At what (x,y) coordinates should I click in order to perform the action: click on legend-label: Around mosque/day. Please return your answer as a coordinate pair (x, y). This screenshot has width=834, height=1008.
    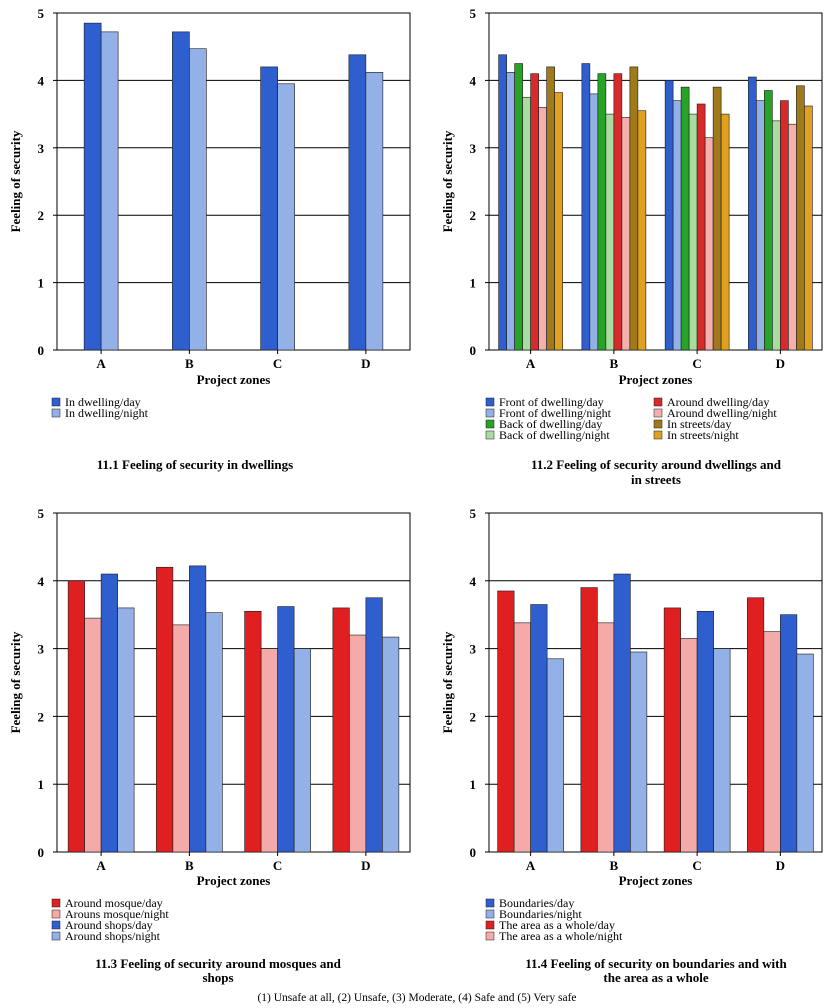
    Looking at the image, I should click on (114, 903).